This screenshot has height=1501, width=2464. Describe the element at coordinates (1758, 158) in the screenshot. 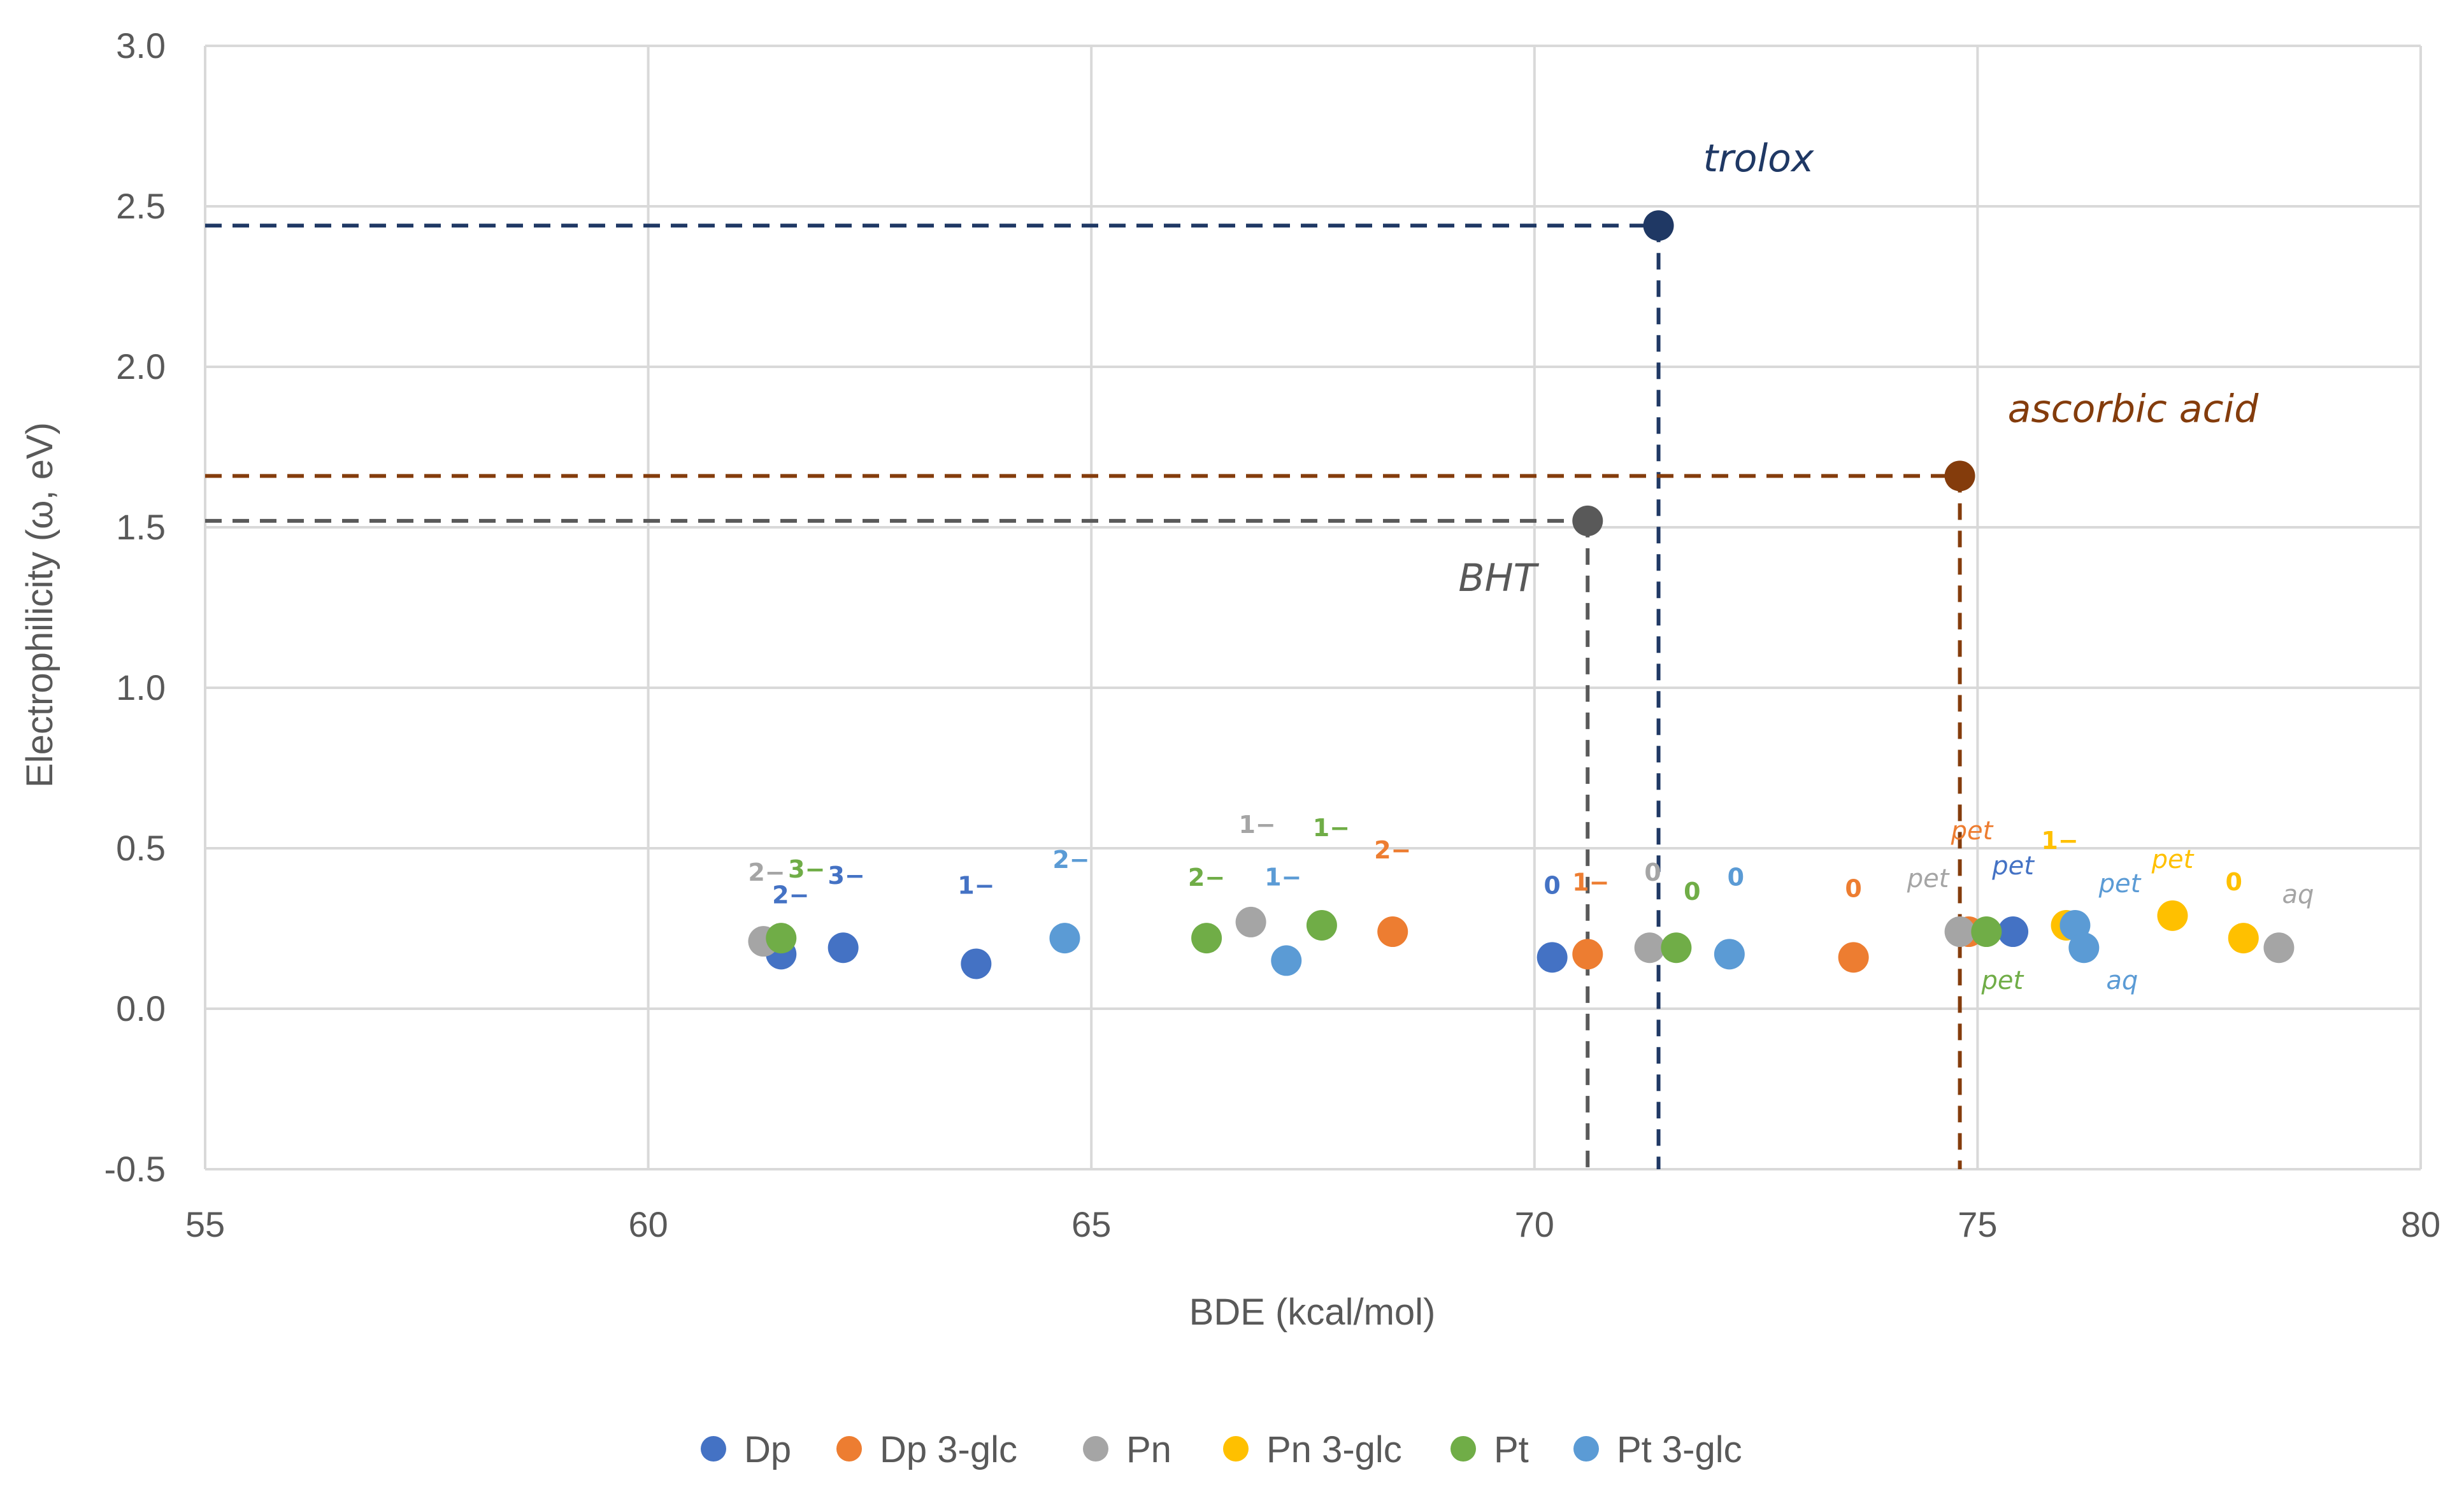

I see `reference-label: trolox` at that location.